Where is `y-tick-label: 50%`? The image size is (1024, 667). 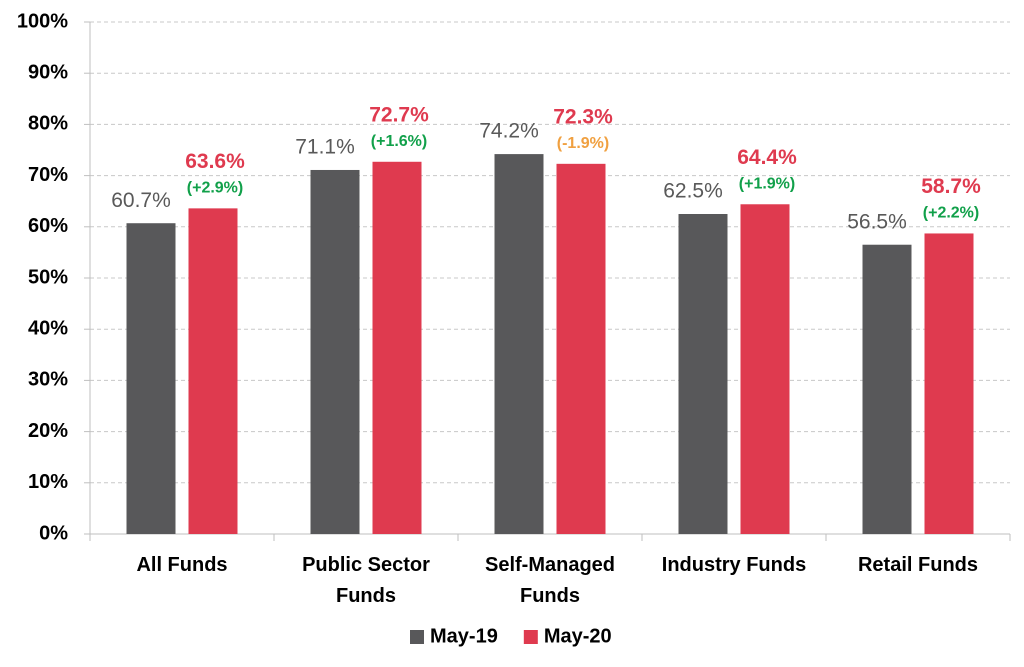 y-tick-label: 50% is located at coordinates (48, 277).